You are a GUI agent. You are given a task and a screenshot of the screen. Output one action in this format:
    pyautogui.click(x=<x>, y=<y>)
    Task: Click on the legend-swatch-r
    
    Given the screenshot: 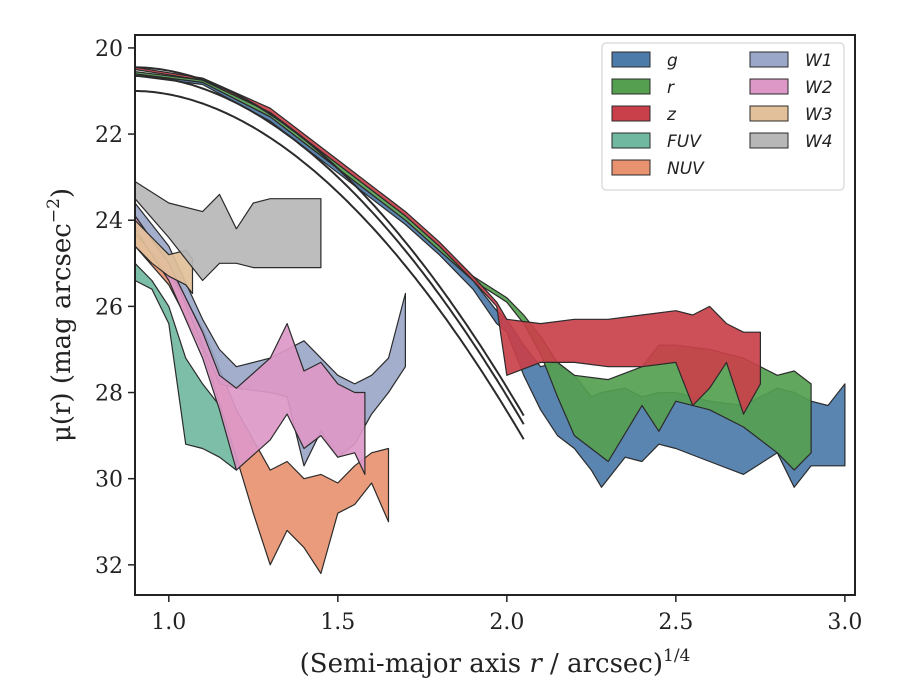 What is the action you would take?
    pyautogui.click(x=631, y=86)
    